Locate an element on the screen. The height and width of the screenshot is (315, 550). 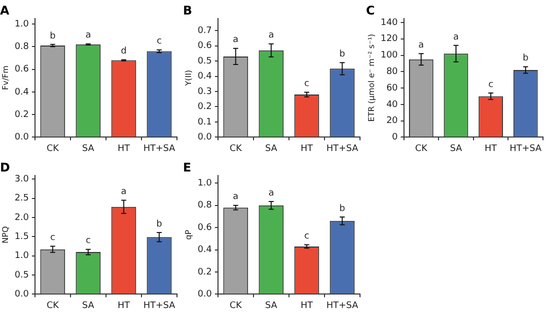
y-tick-label: 0 is located at coordinates (395, 137).